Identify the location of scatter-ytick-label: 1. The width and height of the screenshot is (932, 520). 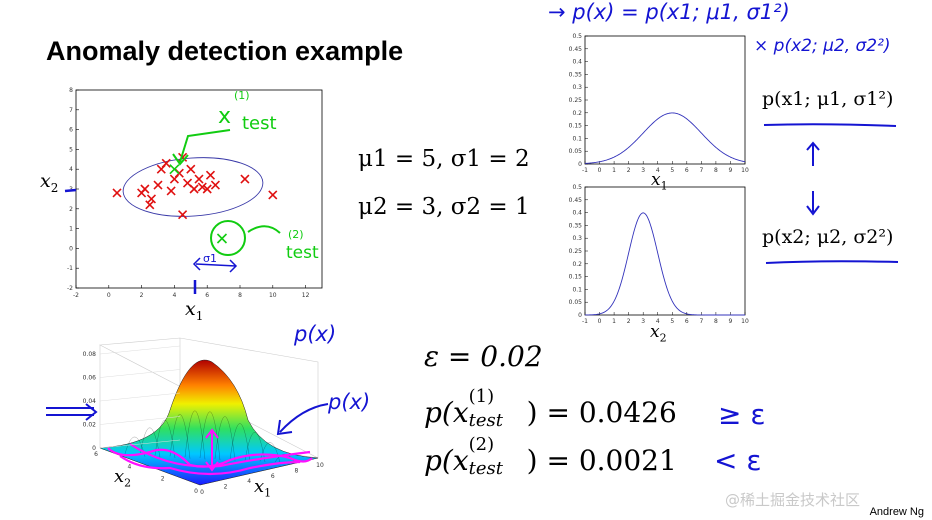
(71, 229).